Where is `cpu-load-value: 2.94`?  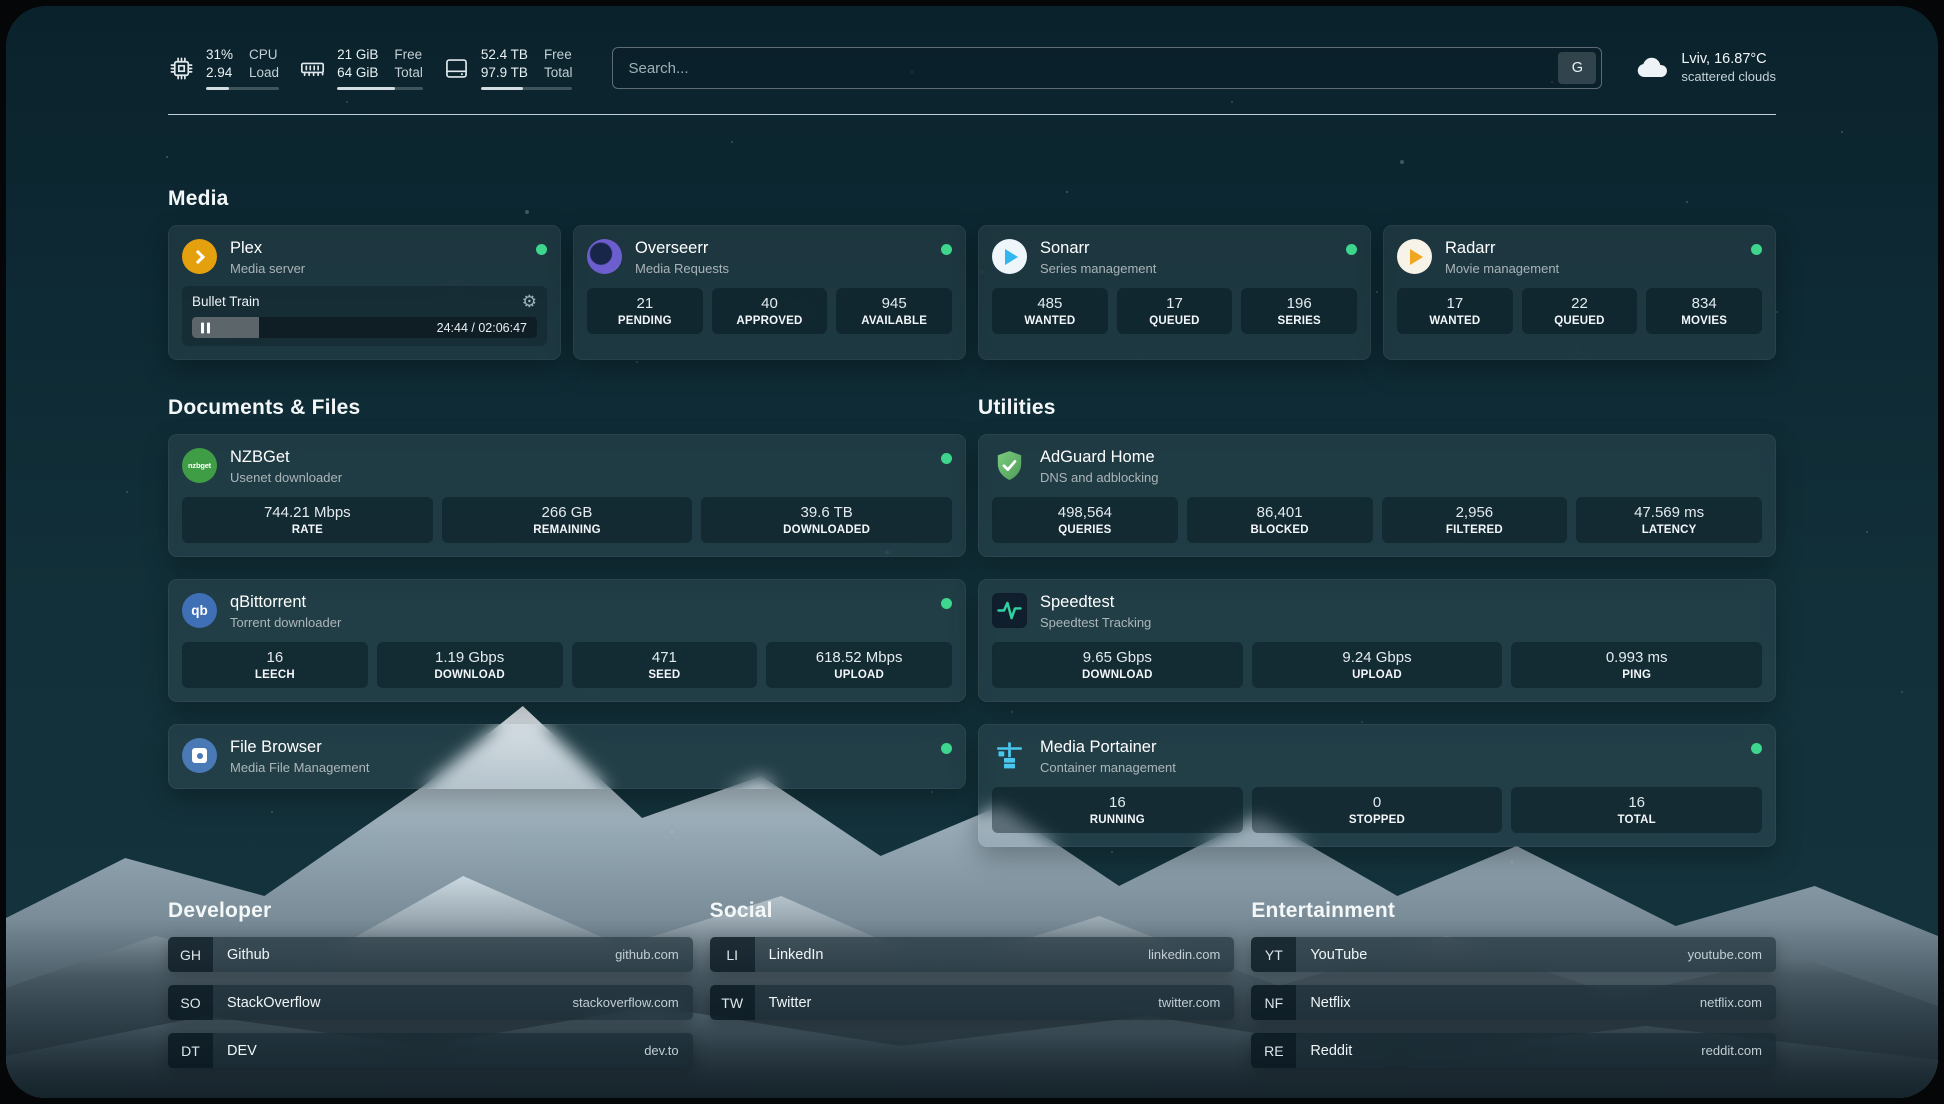 cpu-load-value: 2.94 is located at coordinates (219, 72).